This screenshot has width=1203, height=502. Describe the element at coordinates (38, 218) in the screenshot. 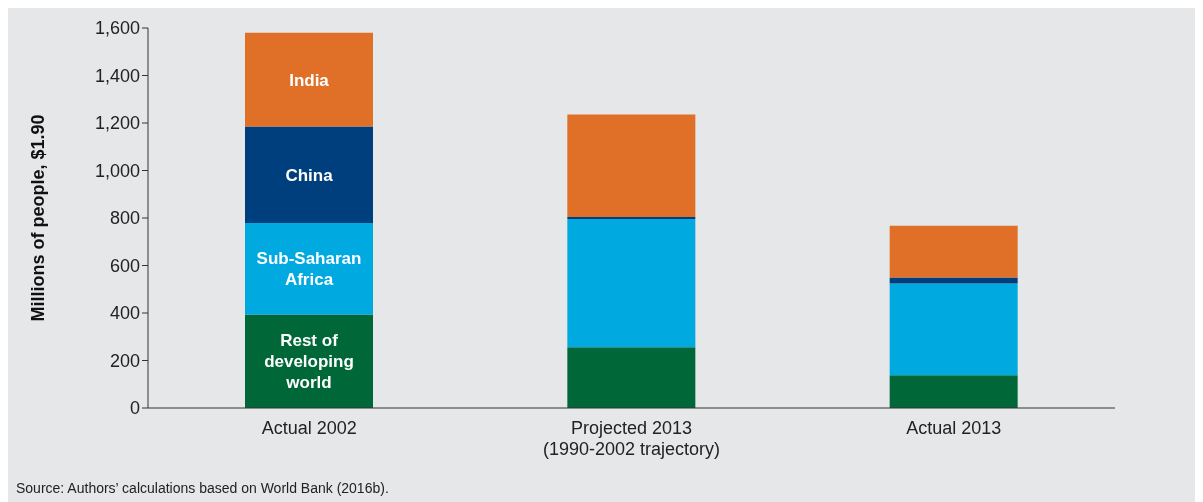

I see `y-axis-title: Millions of people, $1.90` at that location.